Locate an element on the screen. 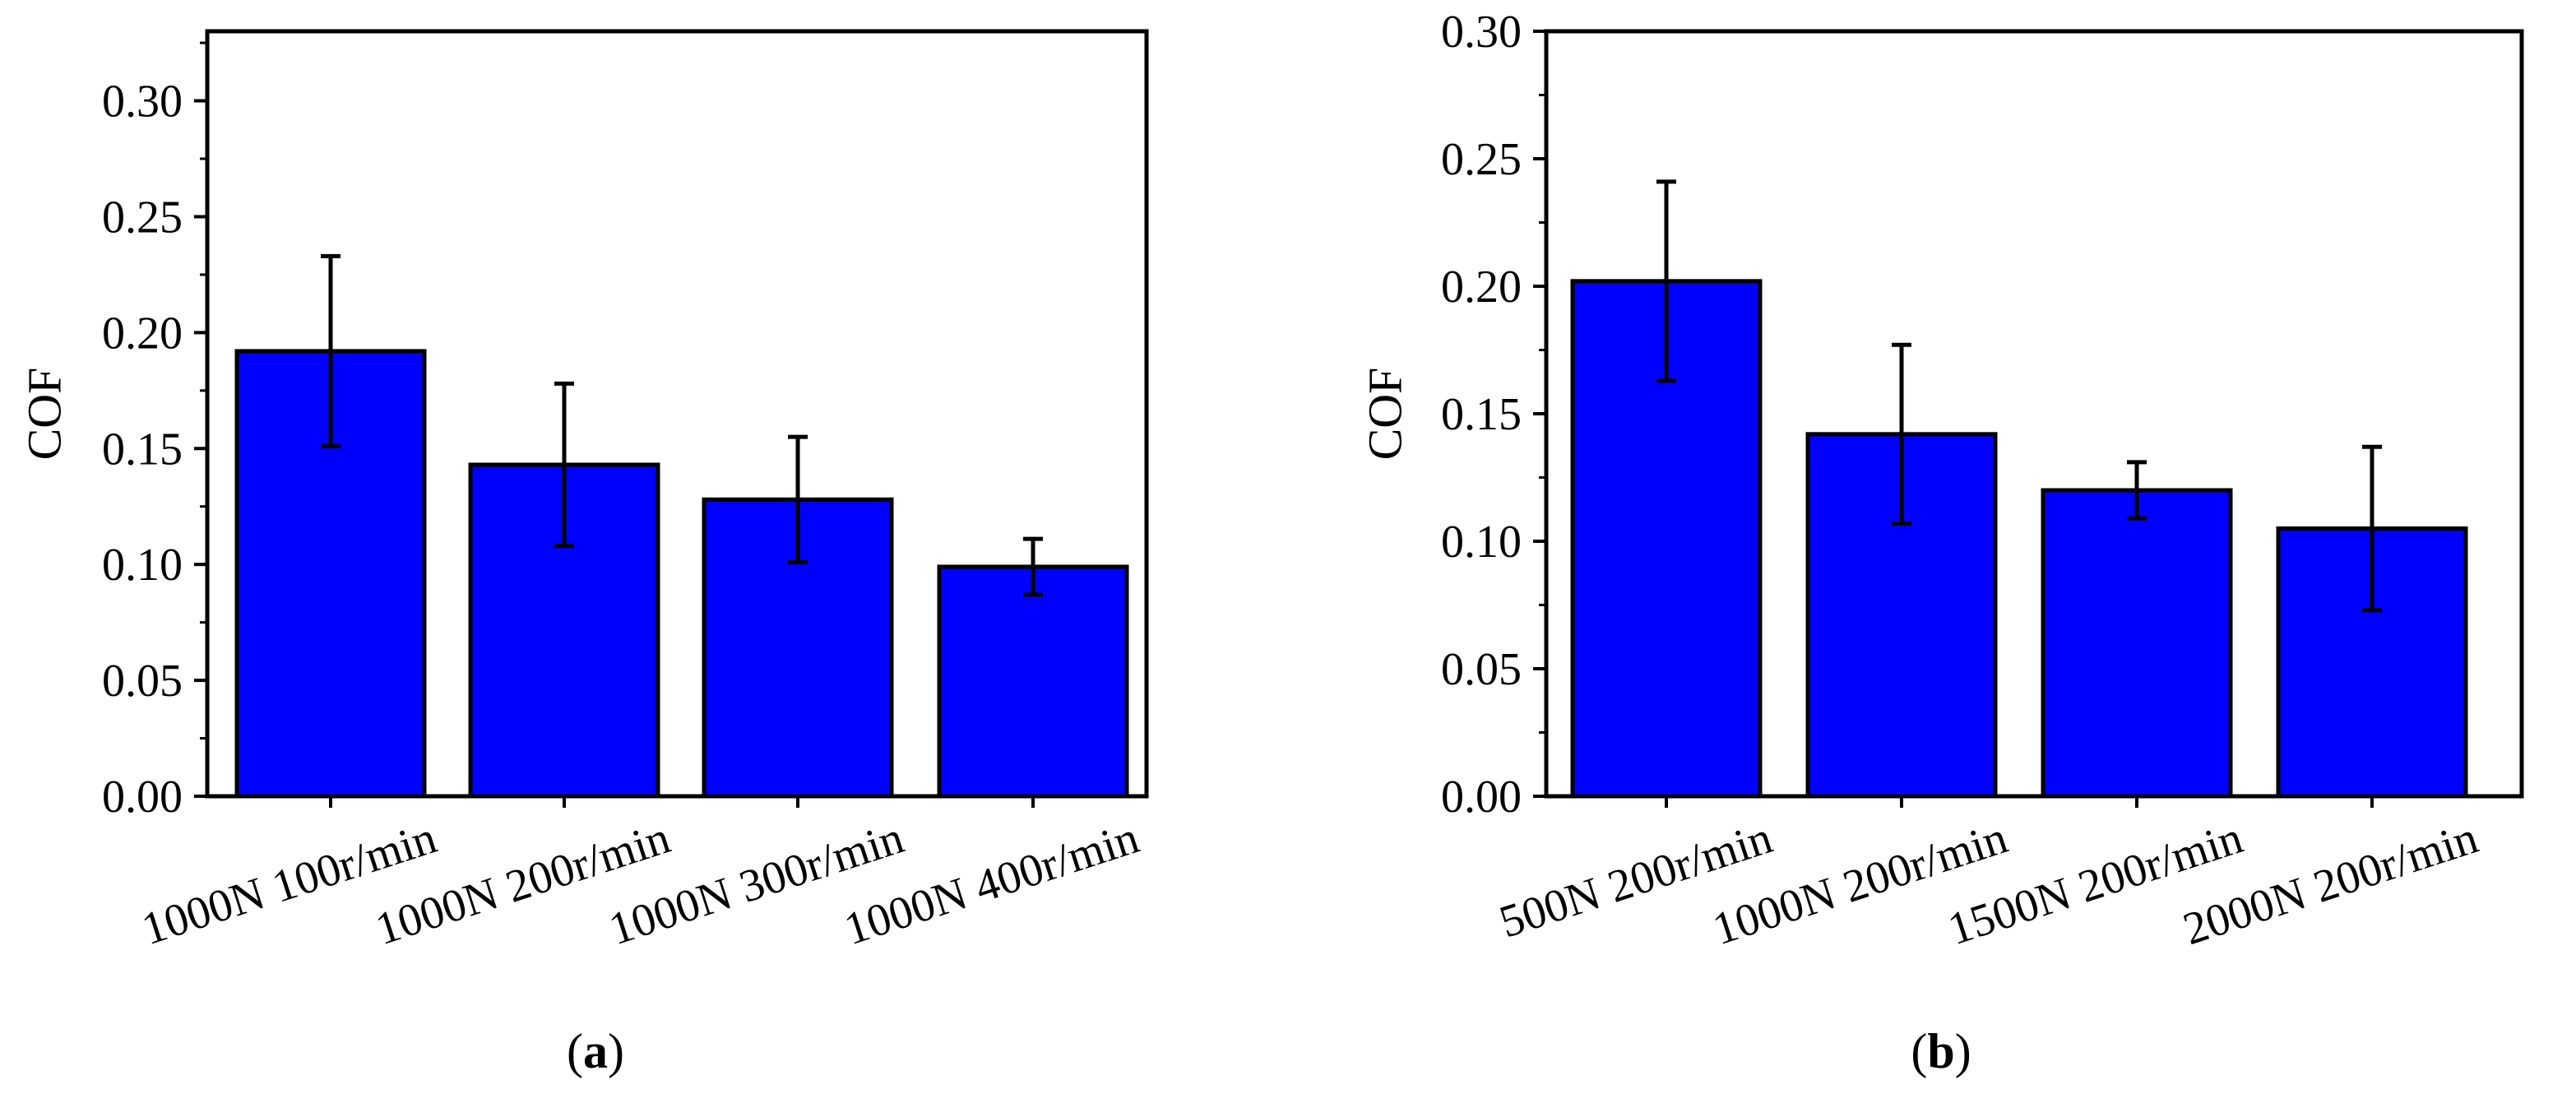 This screenshot has width=2576, height=1094. panel-label-letter: a is located at coordinates (595, 1051).